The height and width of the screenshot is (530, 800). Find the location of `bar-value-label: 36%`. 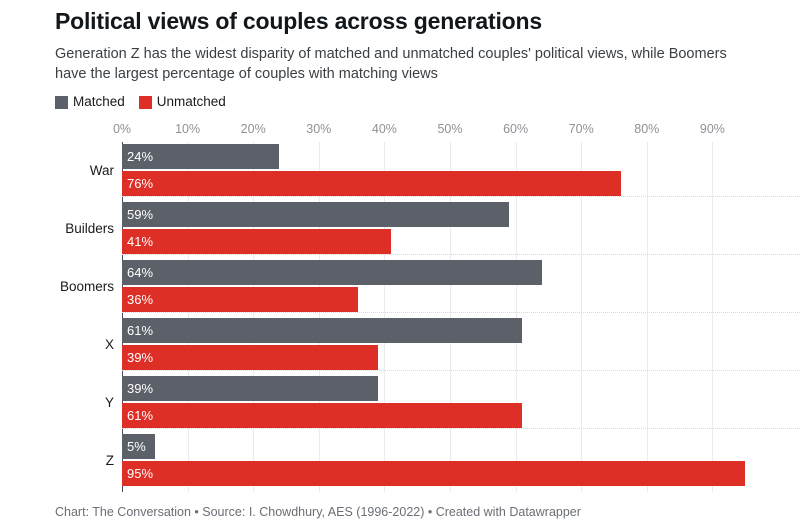

bar-value-label: 36% is located at coordinates (140, 299).